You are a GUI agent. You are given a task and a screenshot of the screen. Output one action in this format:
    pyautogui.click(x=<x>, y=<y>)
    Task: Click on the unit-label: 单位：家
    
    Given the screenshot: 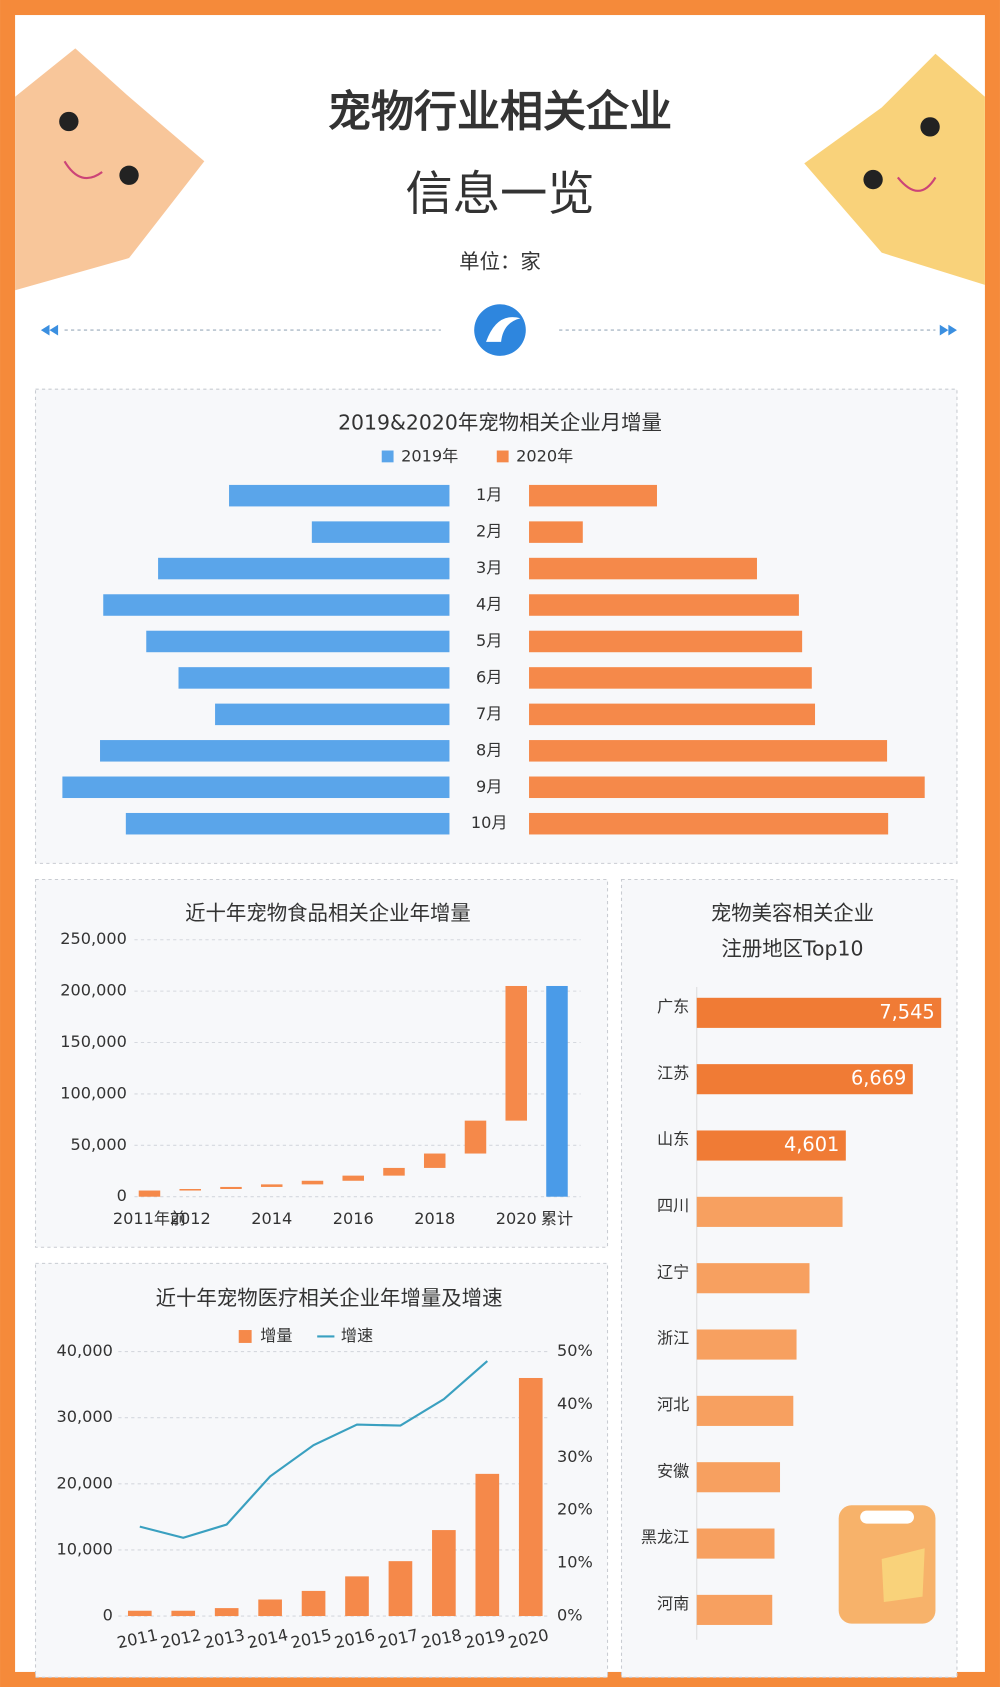 What is the action you would take?
    pyautogui.click(x=500, y=261)
    